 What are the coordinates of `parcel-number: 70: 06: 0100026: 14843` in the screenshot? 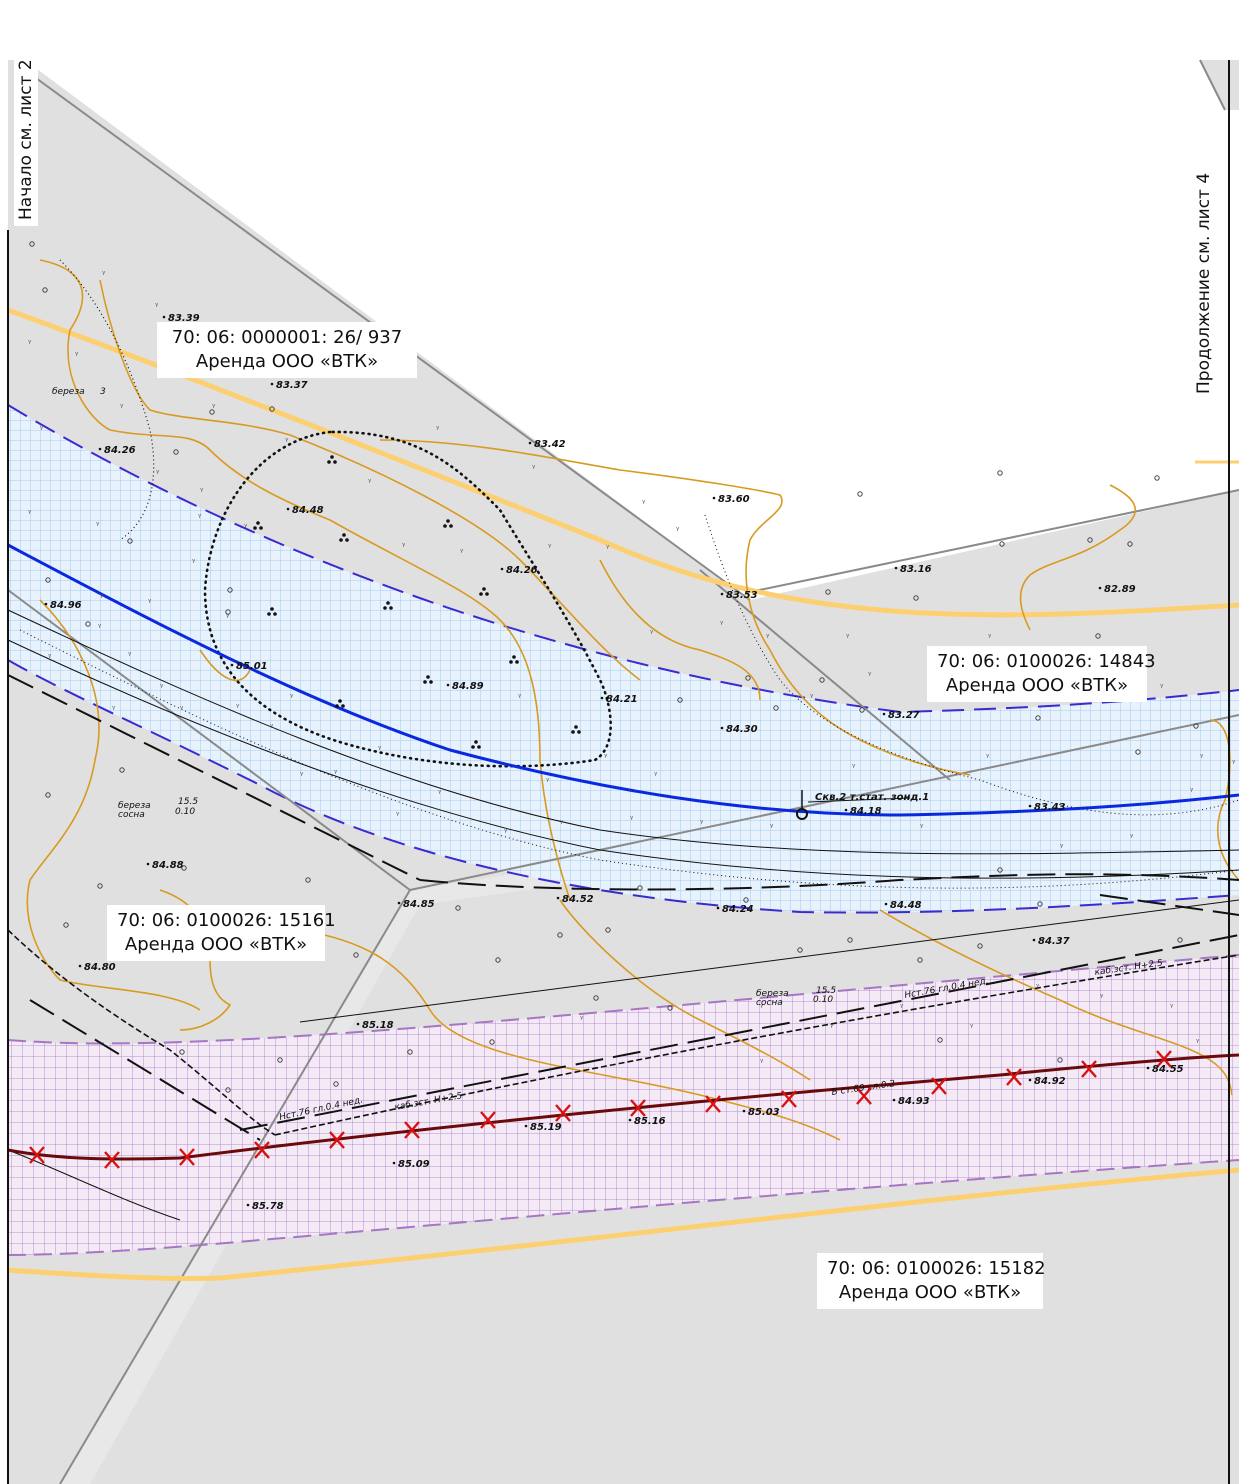 It's located at (1046, 661).